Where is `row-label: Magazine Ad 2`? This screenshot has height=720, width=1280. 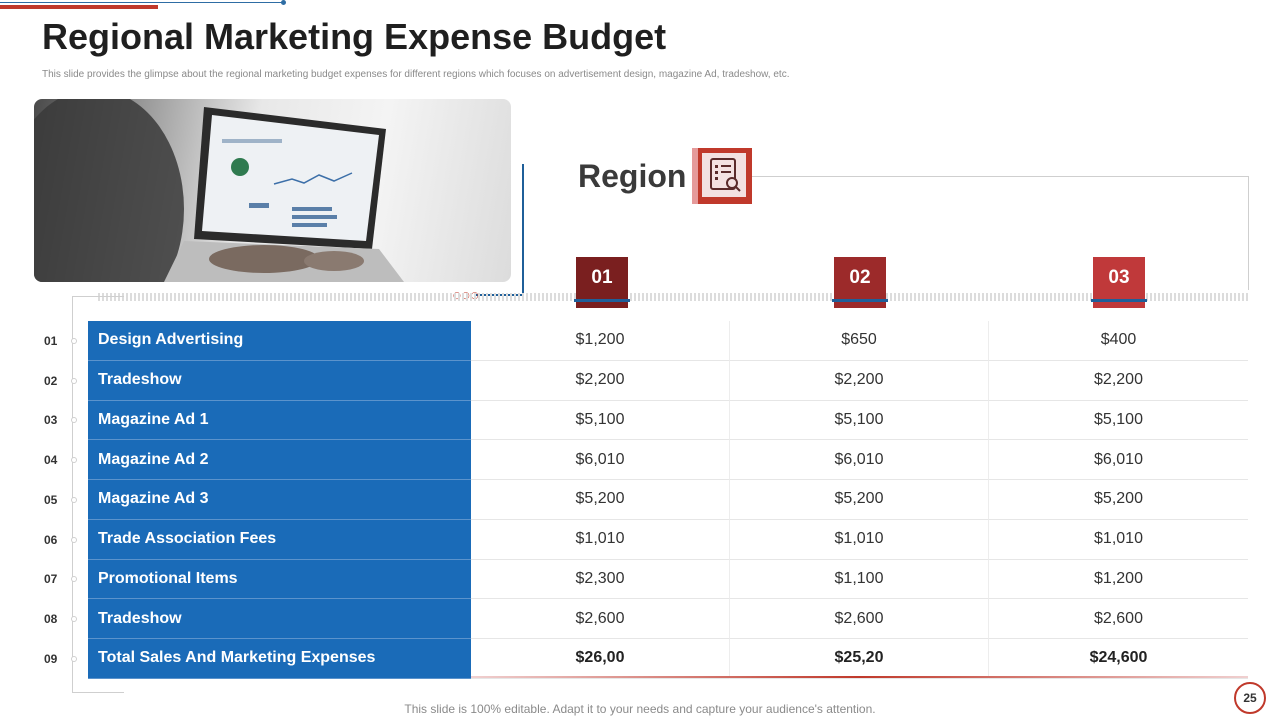 row-label: Magazine Ad 2 is located at coordinates (279, 460).